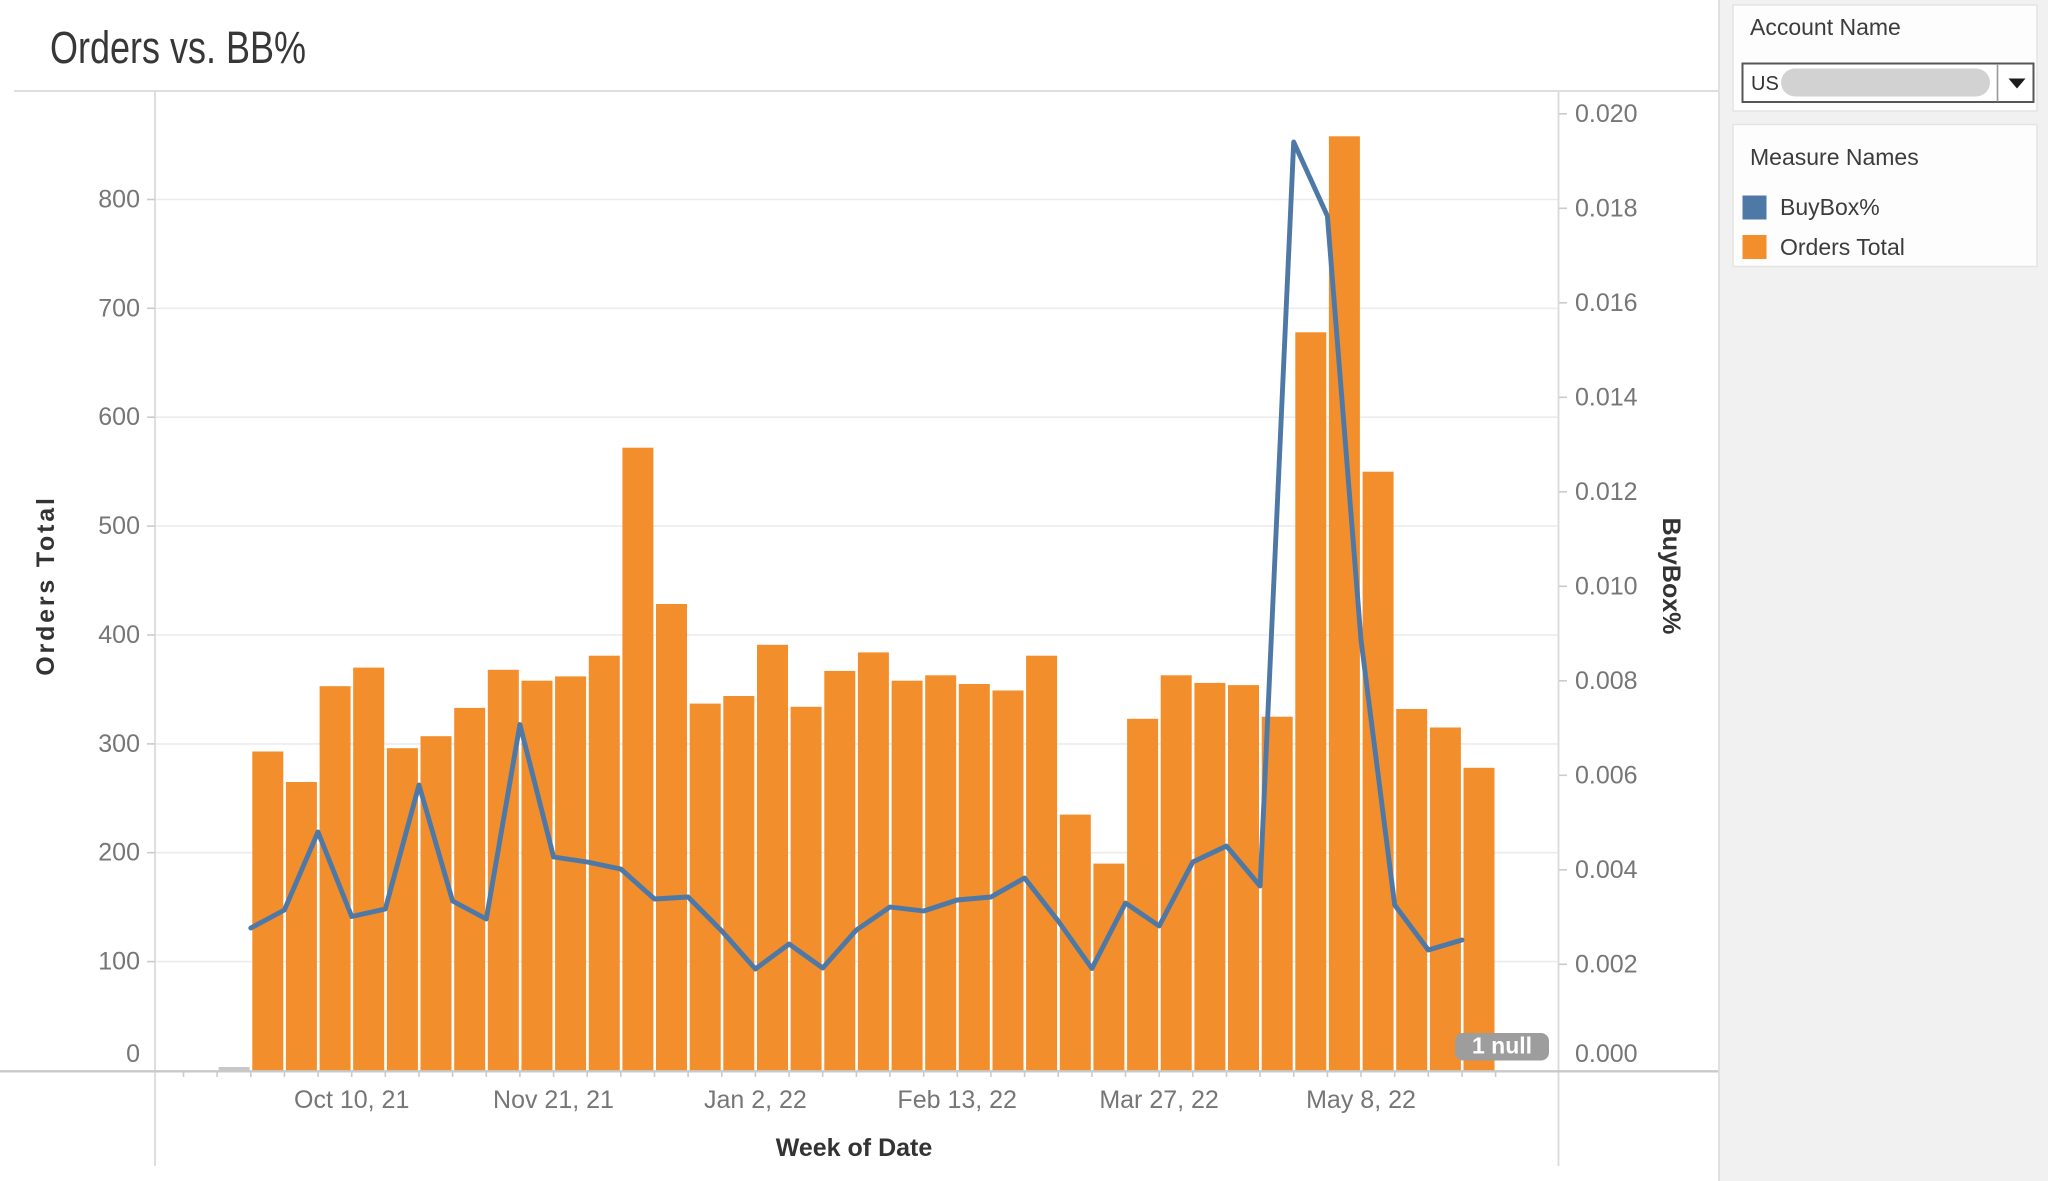 This screenshot has height=1181, width=2048. What do you see at coordinates (119, 744) in the screenshot?
I see `svg-text: 300` at bounding box center [119, 744].